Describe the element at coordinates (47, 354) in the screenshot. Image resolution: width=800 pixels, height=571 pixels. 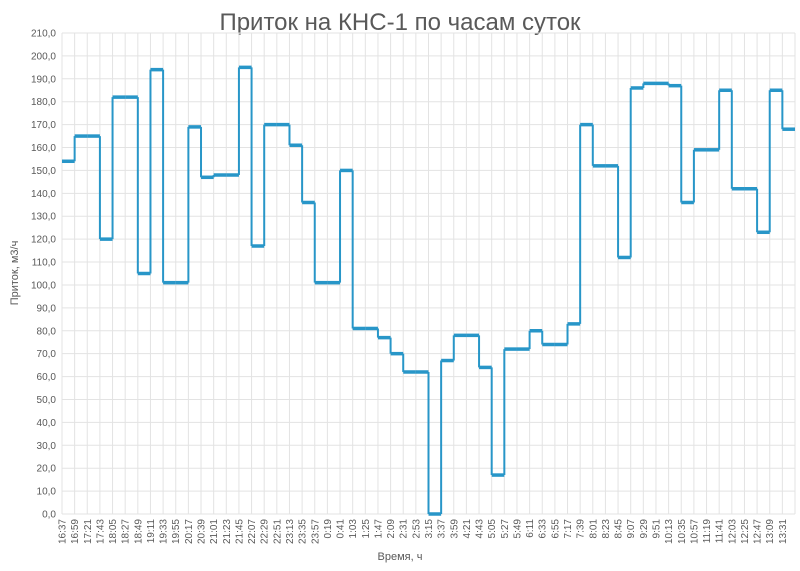
I see `y-tick-label: 70,0` at that location.